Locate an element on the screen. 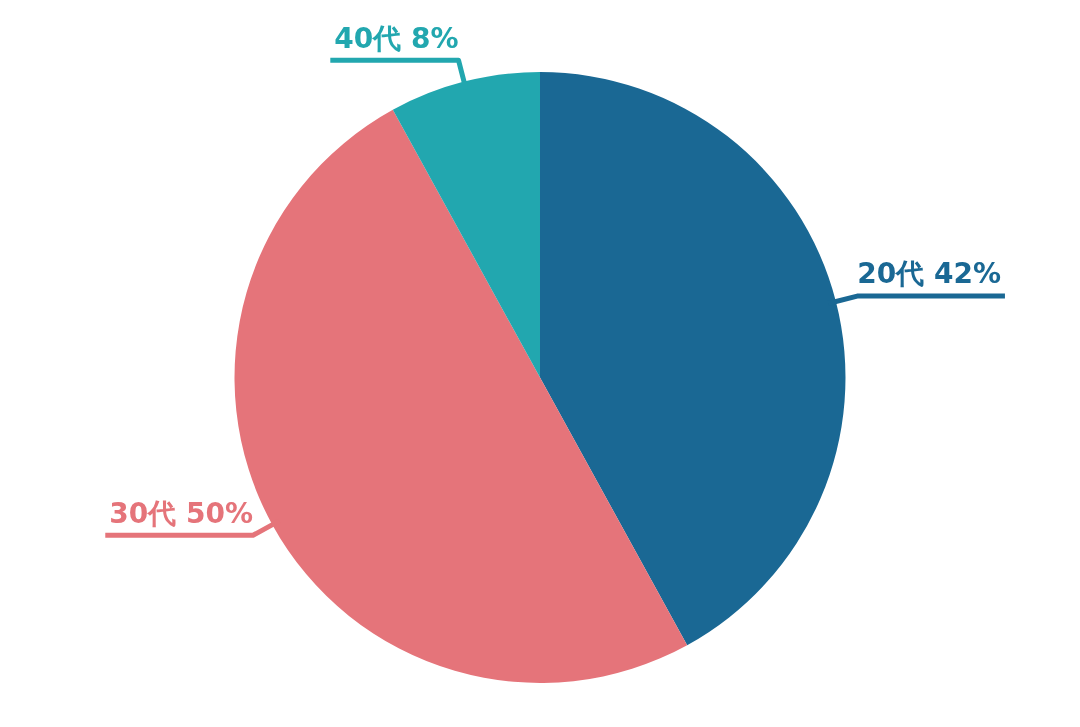 Image resolution: width=1080 pixels, height=727 pixels. slice-label: 20代 42% is located at coordinates (929, 274).